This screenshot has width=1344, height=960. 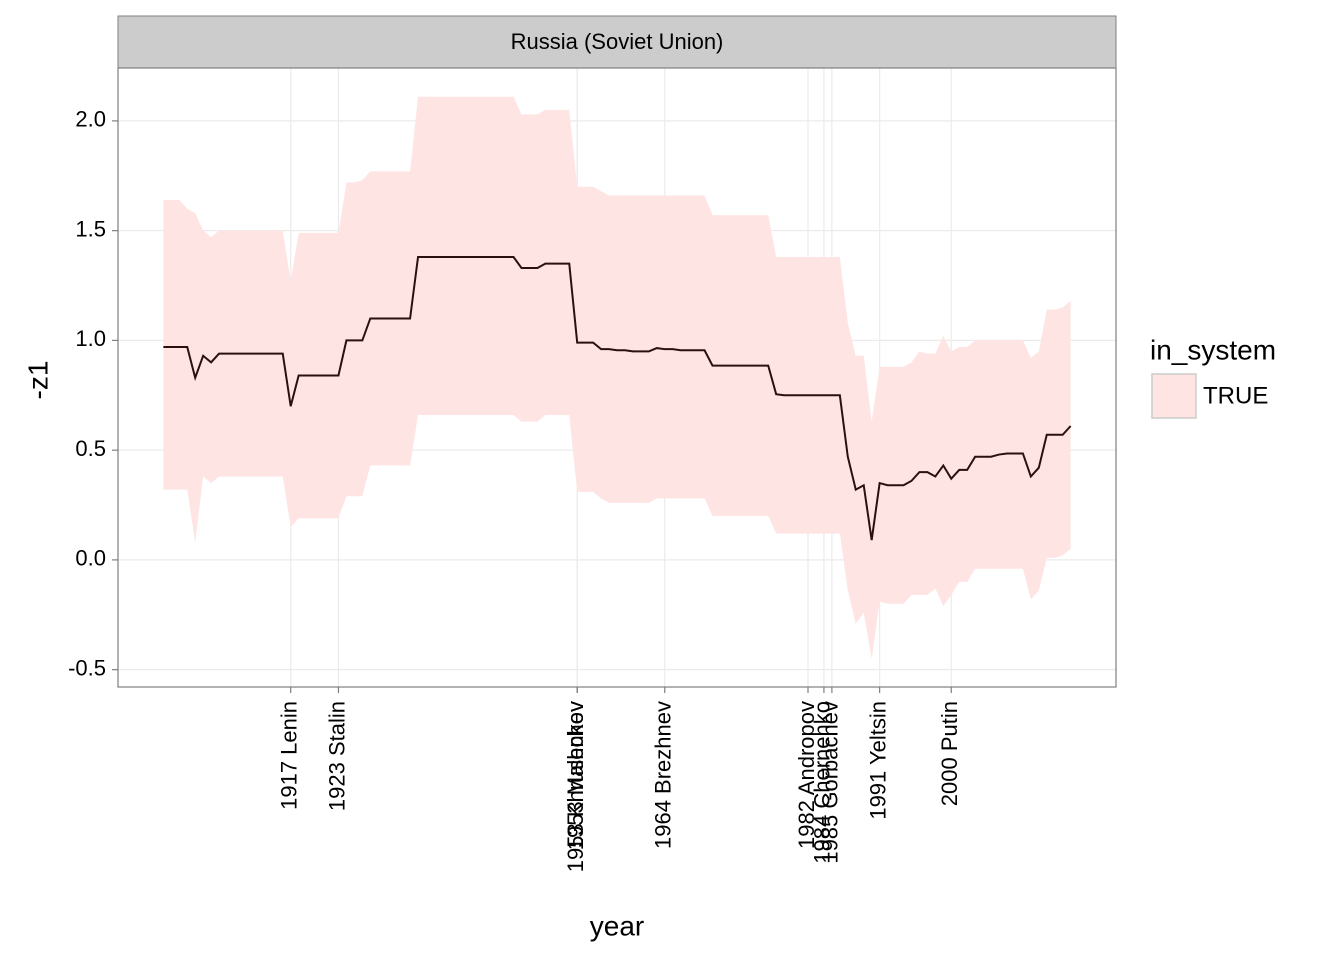 I want to click on x-tick-label: 1982 Andropov, so click(x=806, y=775).